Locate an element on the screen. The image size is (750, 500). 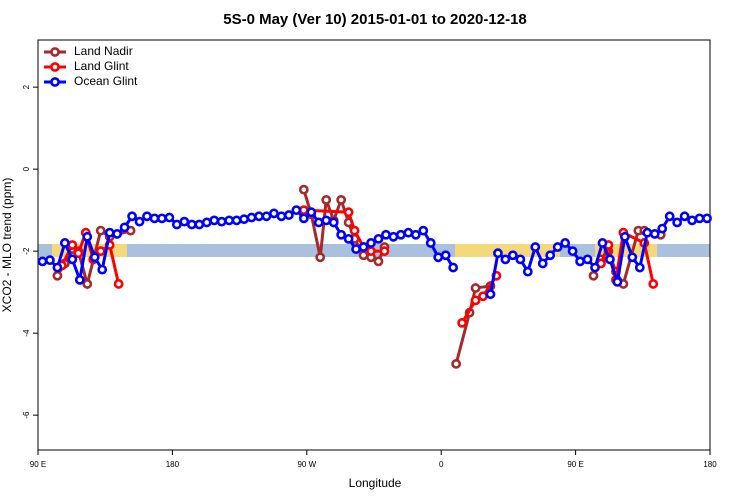
legend-label: Land Nadir is located at coordinates (103, 51).